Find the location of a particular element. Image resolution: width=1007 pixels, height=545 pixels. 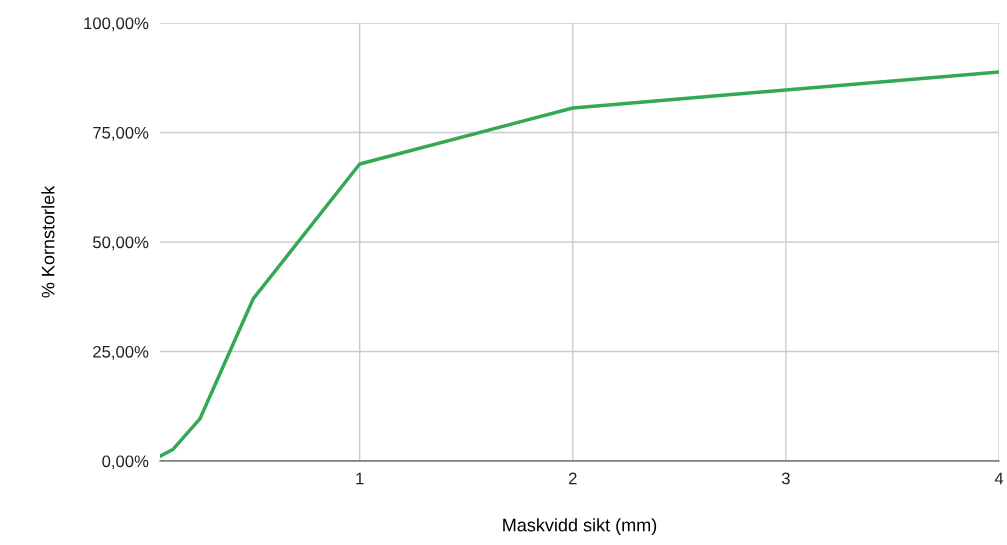

x-tick-label: 2 is located at coordinates (572, 478).